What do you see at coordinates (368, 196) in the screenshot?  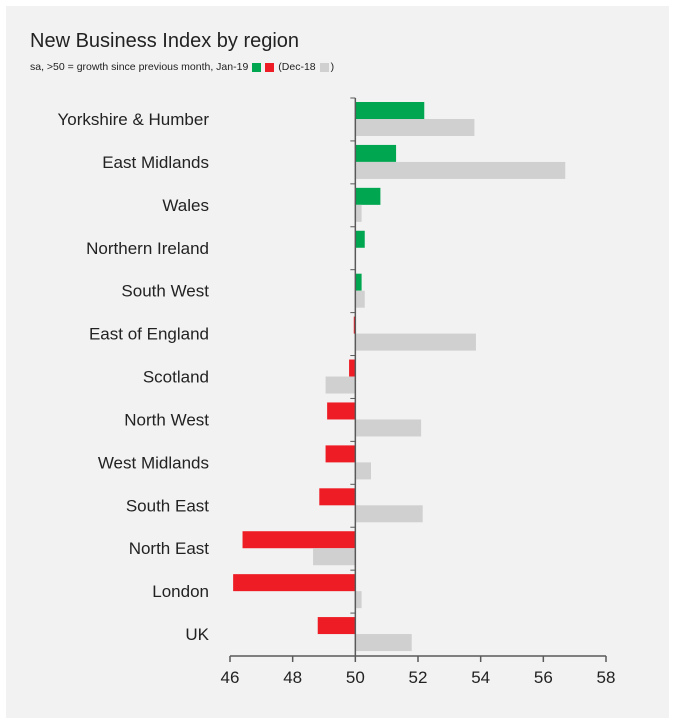 I see `bar-jan19-wales` at bounding box center [368, 196].